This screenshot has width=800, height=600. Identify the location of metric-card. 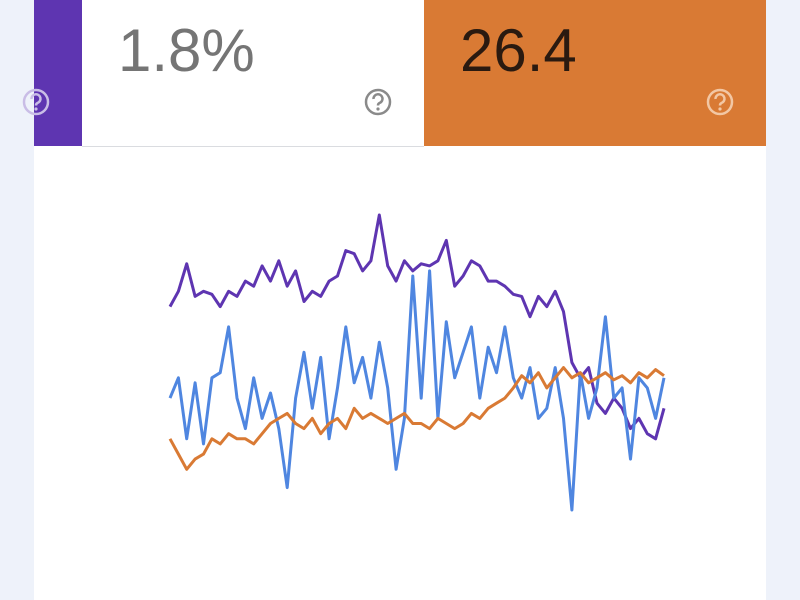
(52, 73).